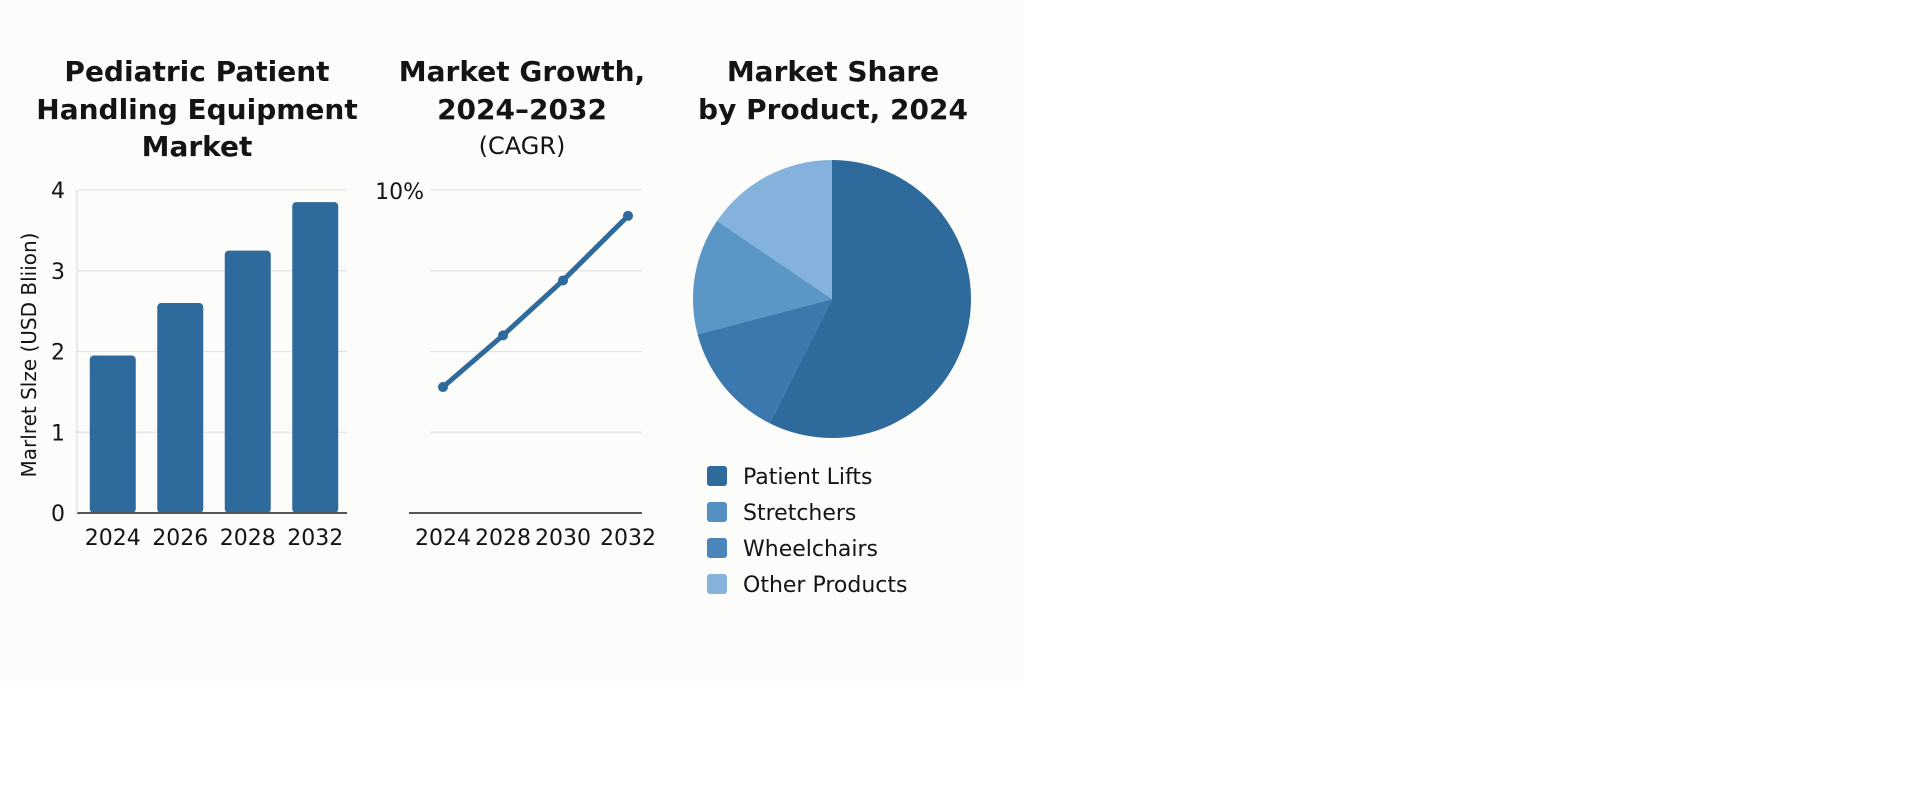  I want to click on line-chart-gridlines, so click(536, 311).